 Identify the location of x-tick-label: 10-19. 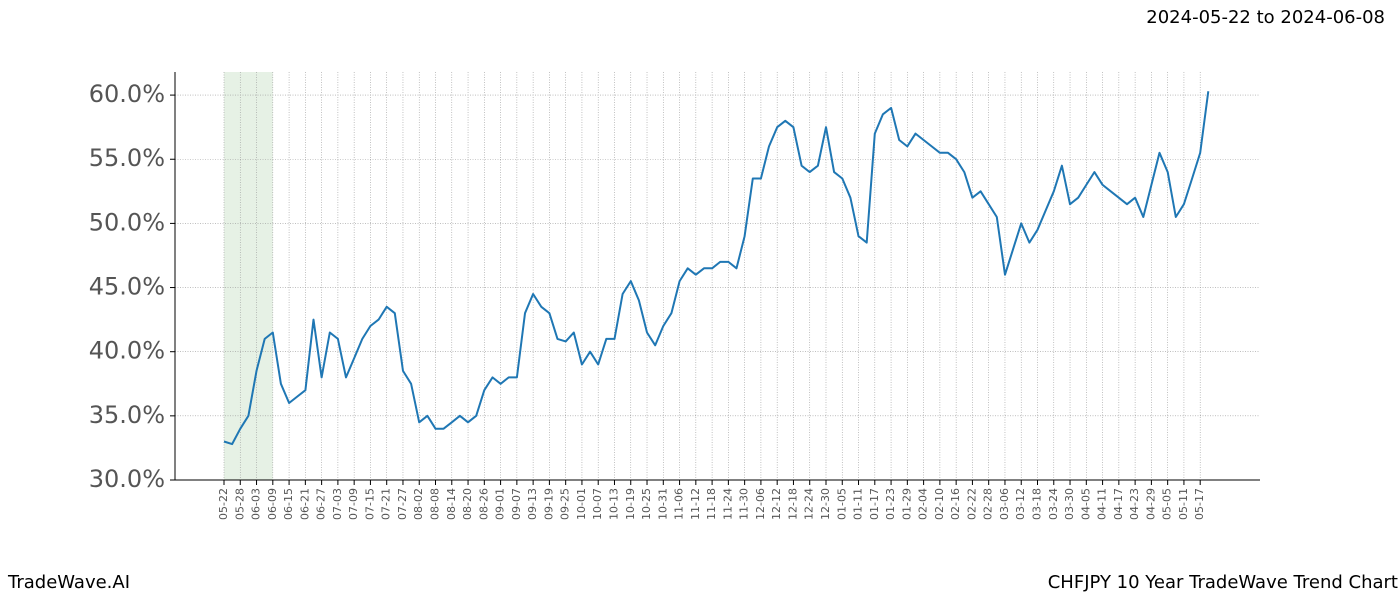
(630, 504).